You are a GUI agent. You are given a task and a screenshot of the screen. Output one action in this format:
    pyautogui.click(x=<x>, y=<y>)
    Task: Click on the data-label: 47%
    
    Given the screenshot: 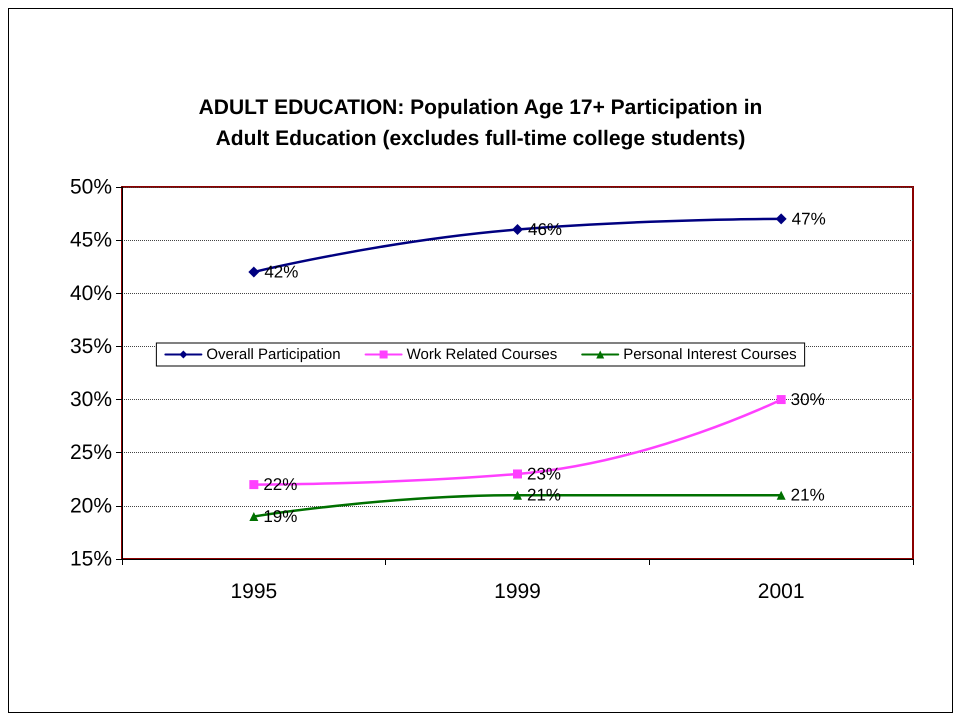 What is the action you would take?
    pyautogui.click(x=809, y=218)
    